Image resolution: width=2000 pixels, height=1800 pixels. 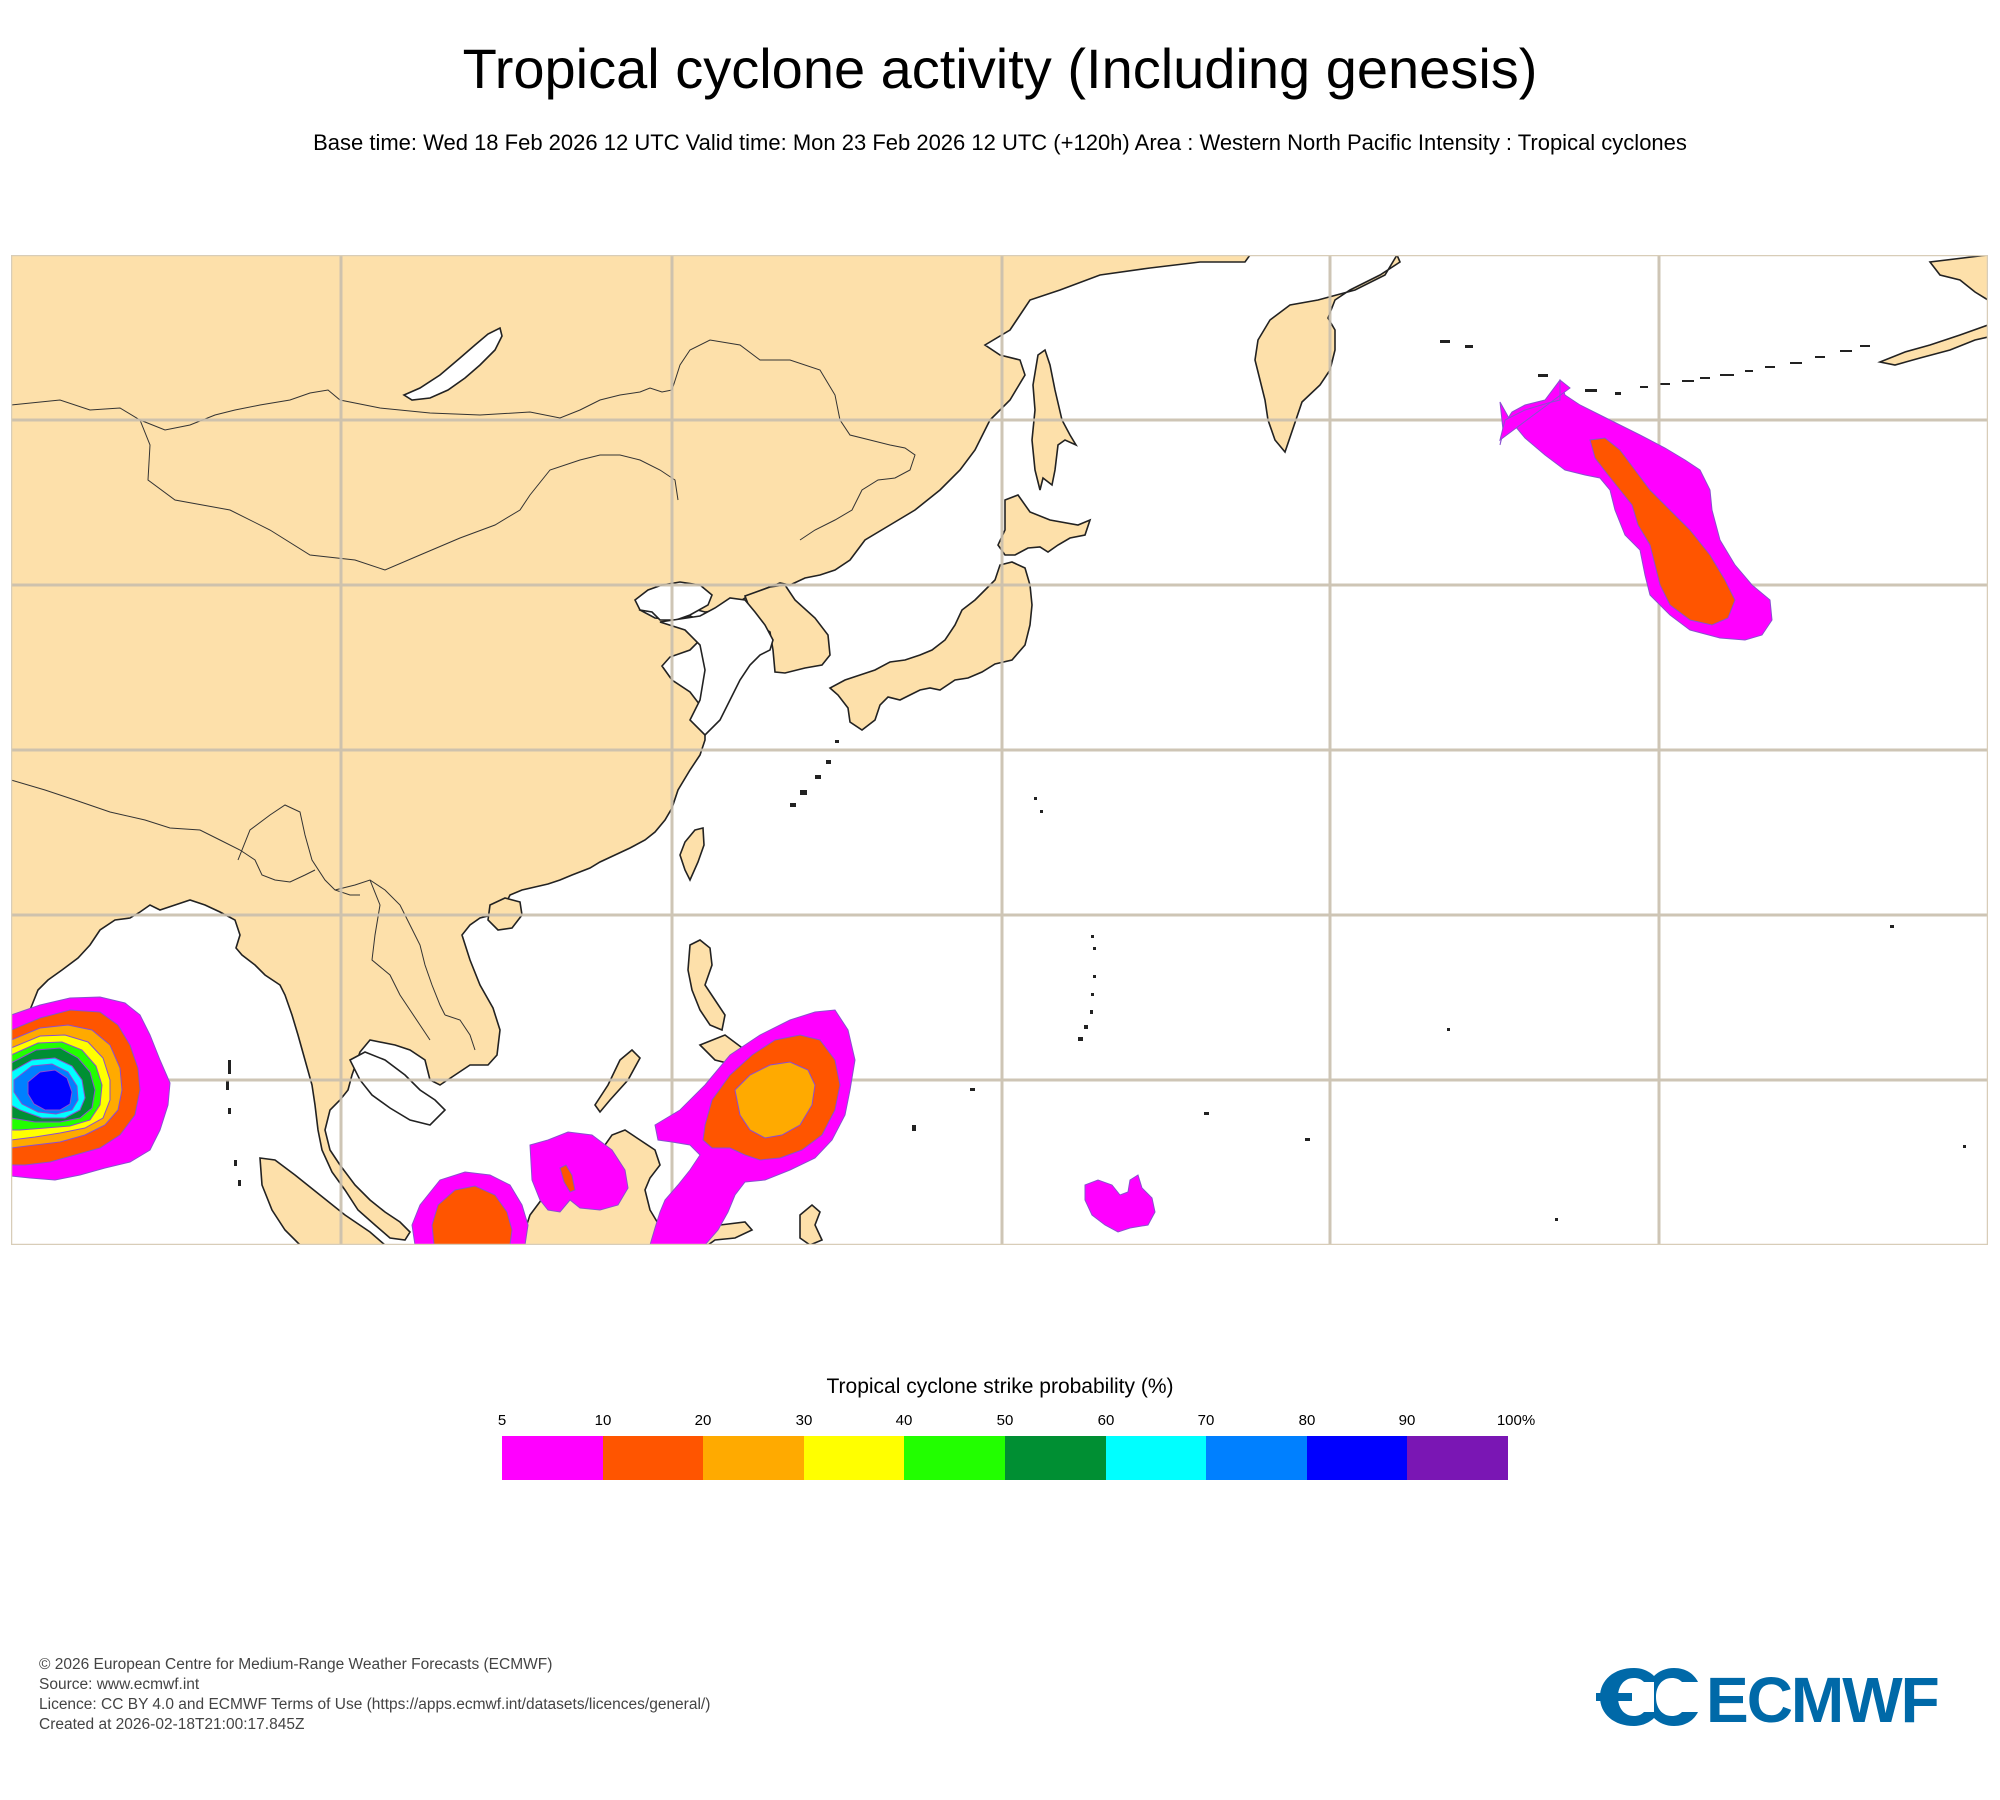 What do you see at coordinates (706, 985) in the screenshot?
I see `land-philippines-luzon` at bounding box center [706, 985].